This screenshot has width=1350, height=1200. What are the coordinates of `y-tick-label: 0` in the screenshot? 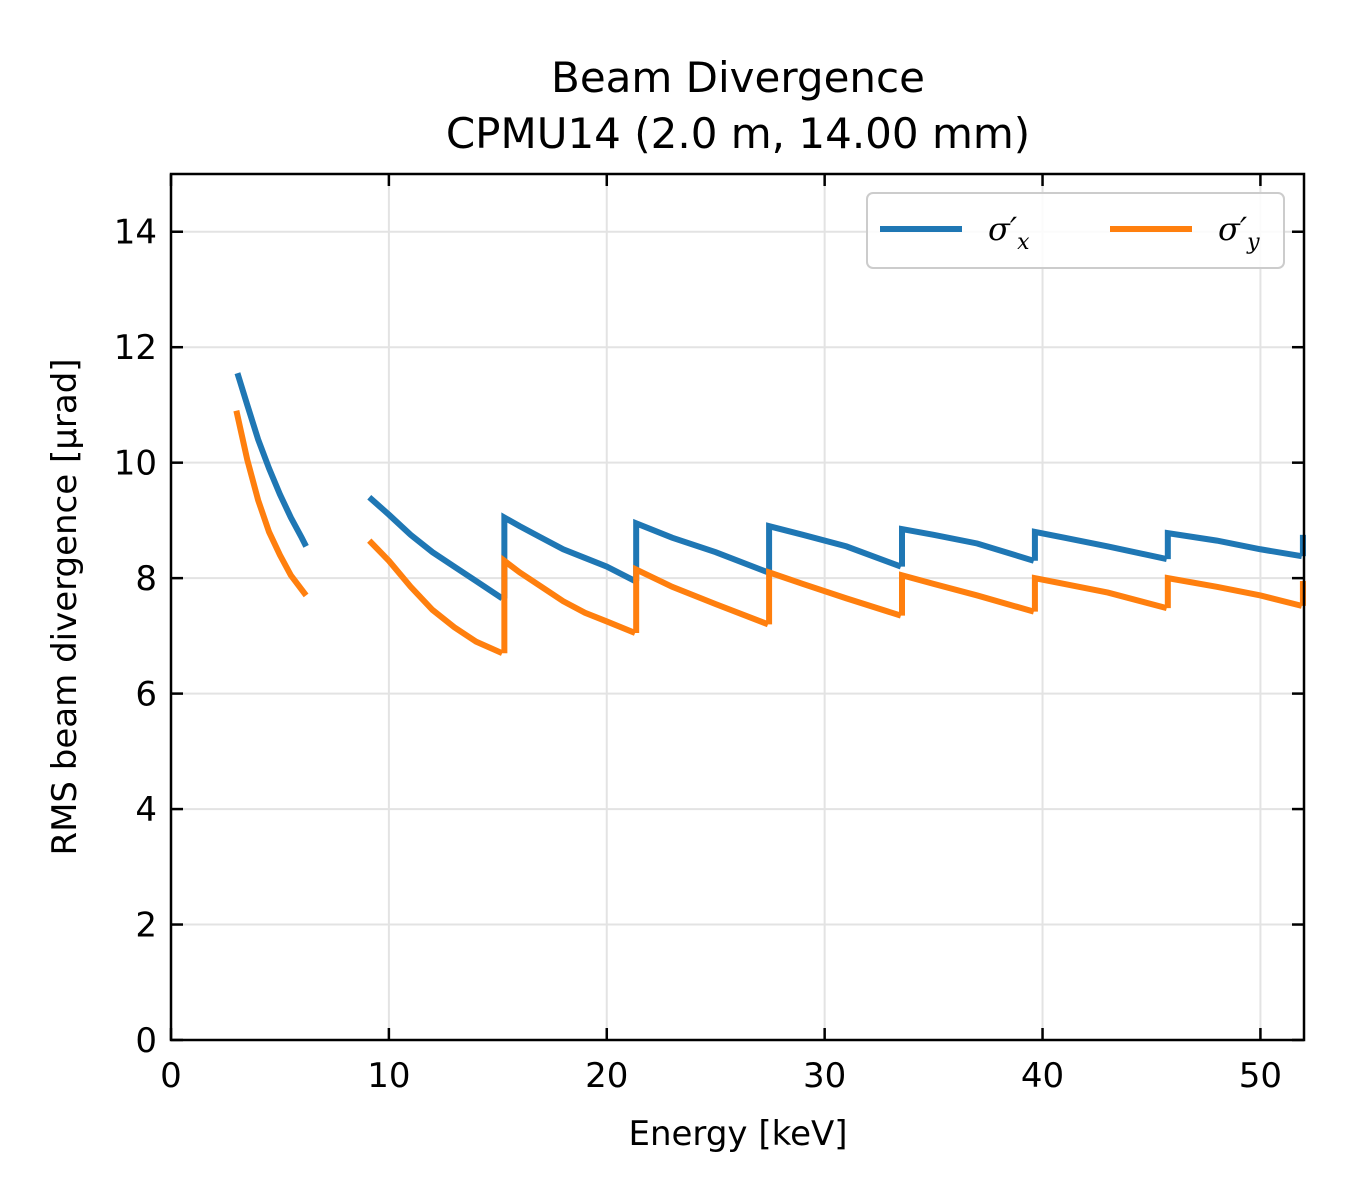 It's located at (146, 1041).